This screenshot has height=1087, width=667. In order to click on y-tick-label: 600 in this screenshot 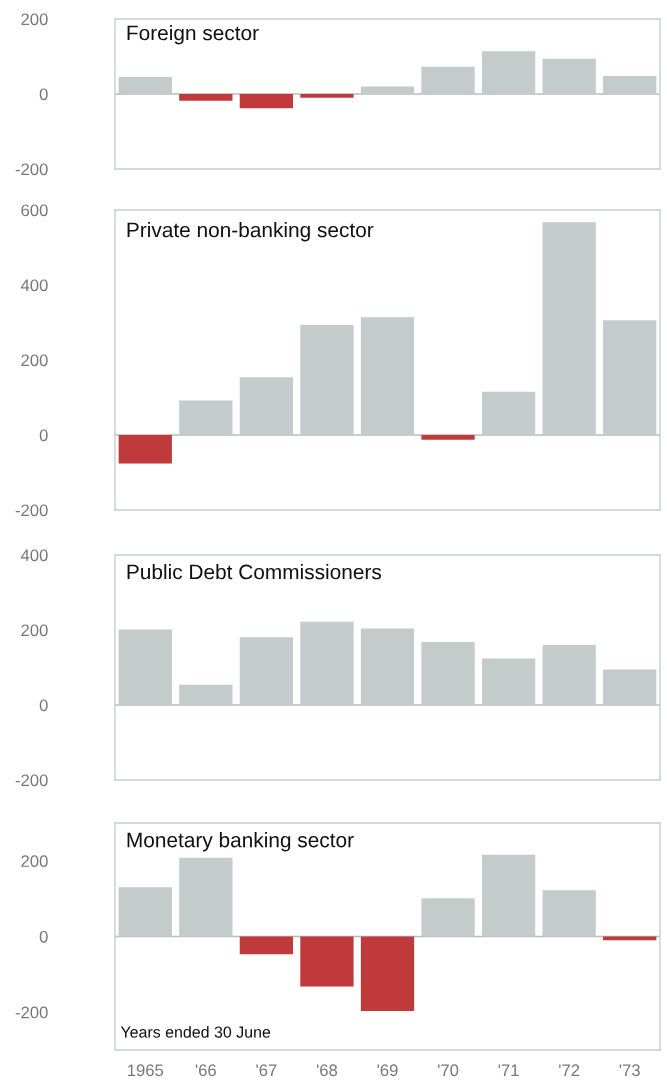, I will do `click(34, 210)`.